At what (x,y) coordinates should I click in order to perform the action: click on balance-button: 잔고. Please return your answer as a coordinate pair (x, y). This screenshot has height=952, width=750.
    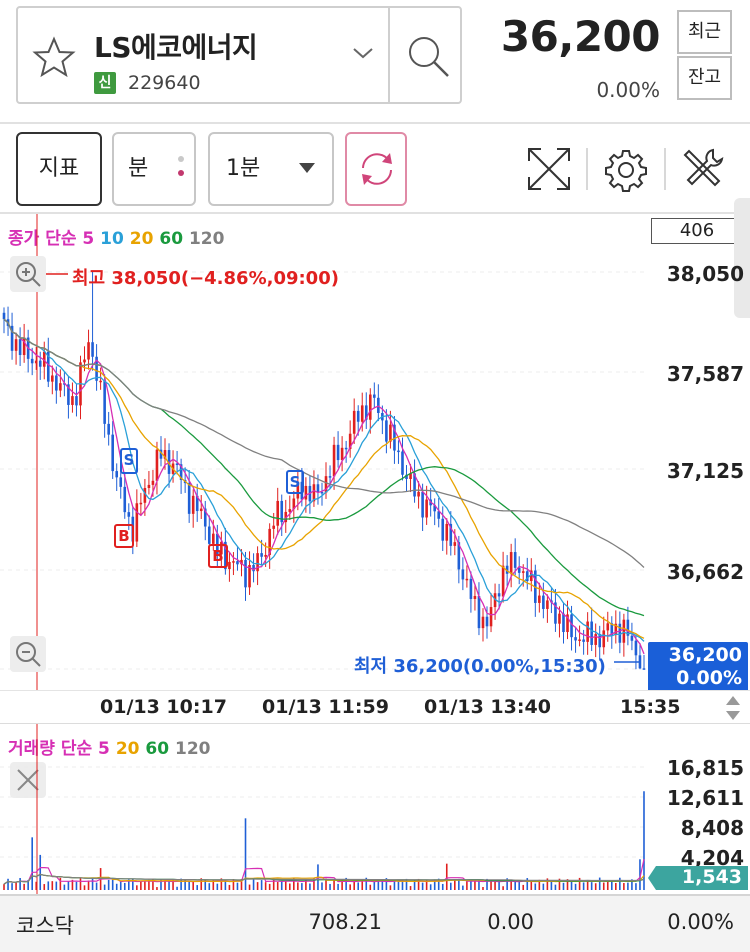
    Looking at the image, I should click on (704, 78).